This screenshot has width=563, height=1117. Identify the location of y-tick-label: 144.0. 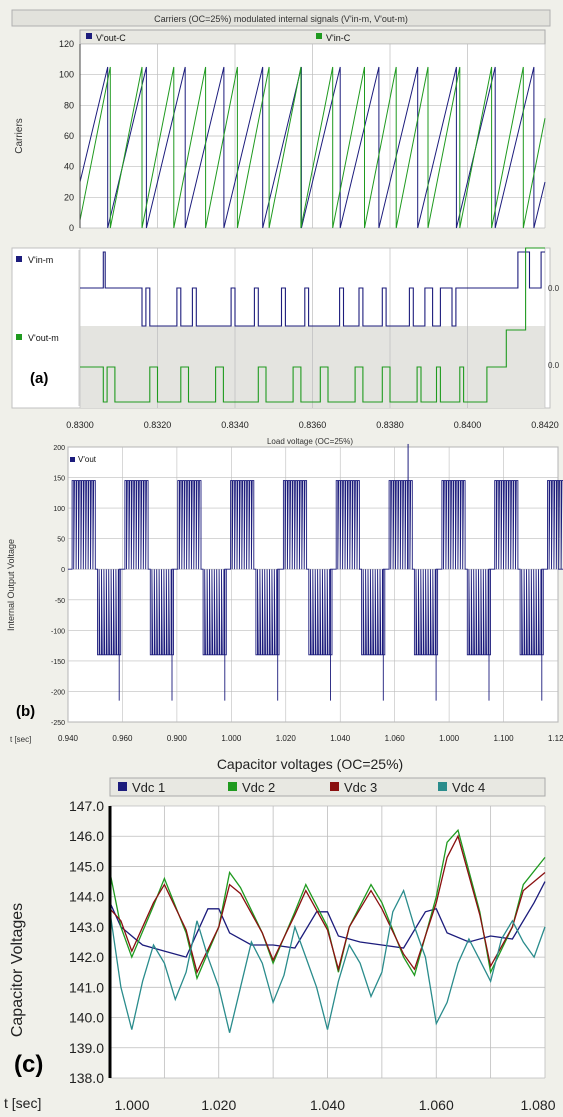
(86, 897).